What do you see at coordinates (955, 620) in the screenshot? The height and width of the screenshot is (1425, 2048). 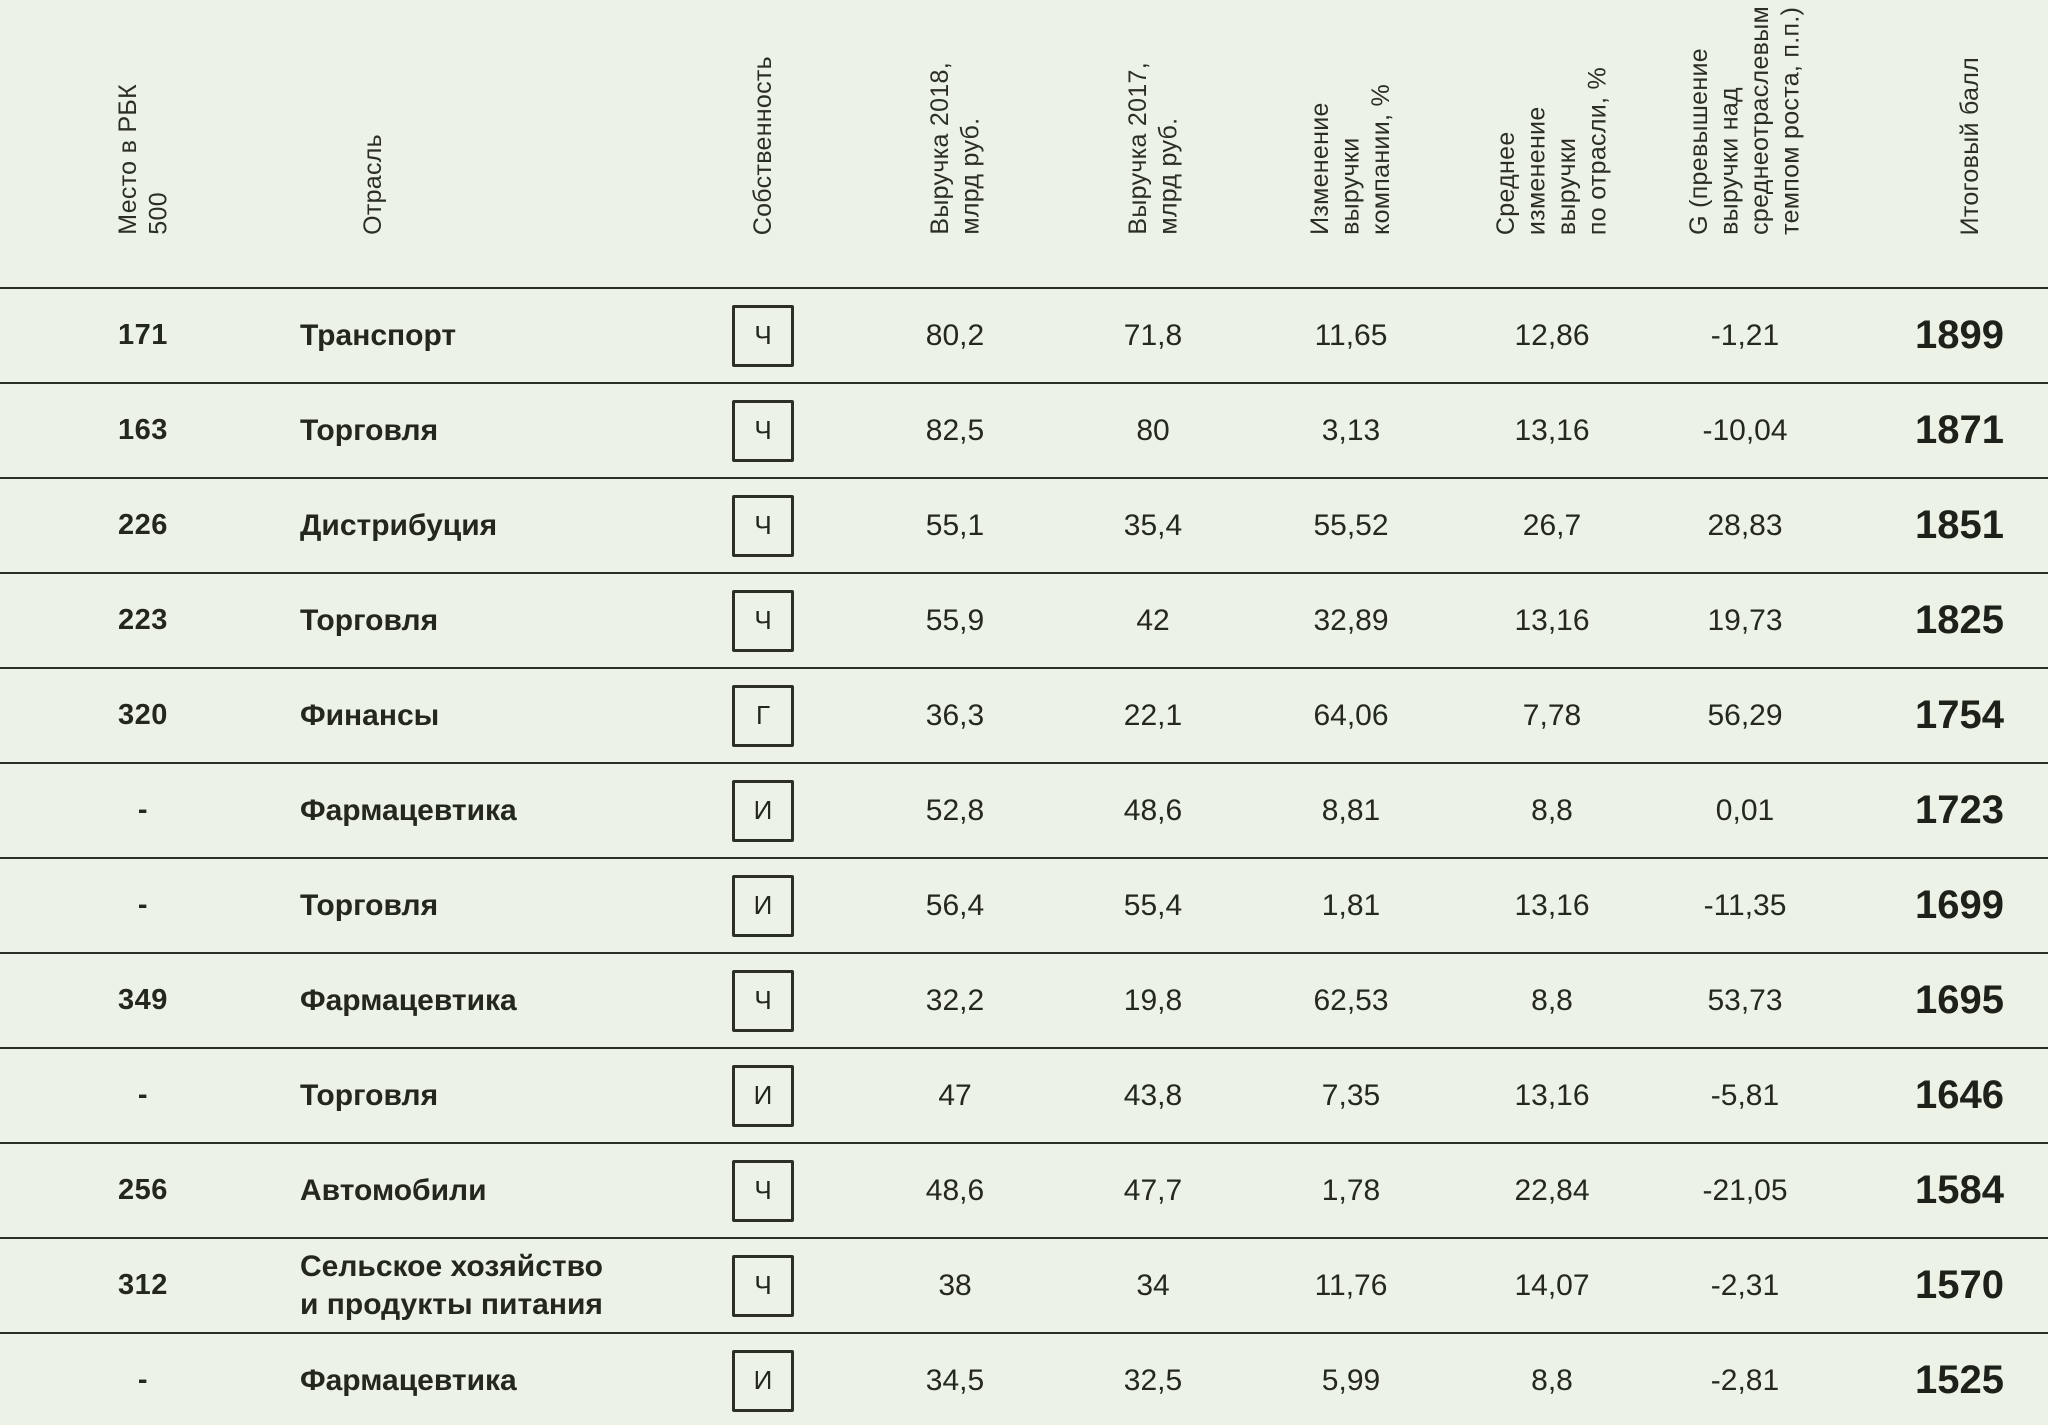 I see `revenue-2018-cell: 55,9` at bounding box center [955, 620].